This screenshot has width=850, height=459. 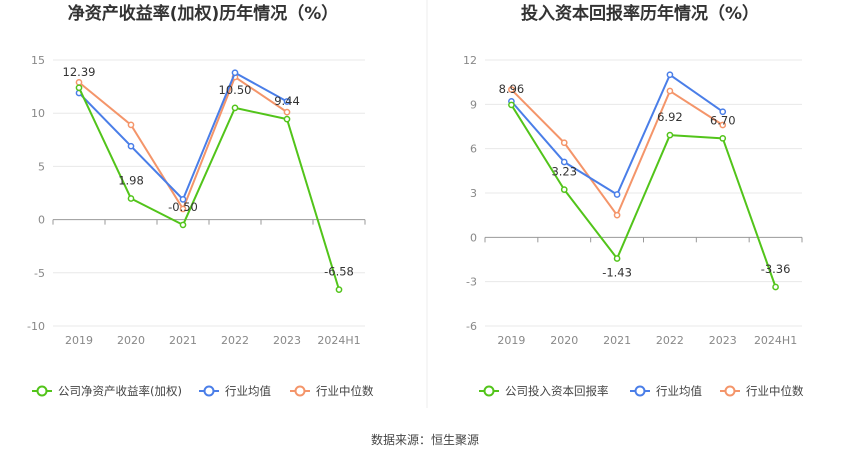 What do you see at coordinates (338, 340) in the screenshot?
I see `roe-x-tick-label: 2024H1` at bounding box center [338, 340].